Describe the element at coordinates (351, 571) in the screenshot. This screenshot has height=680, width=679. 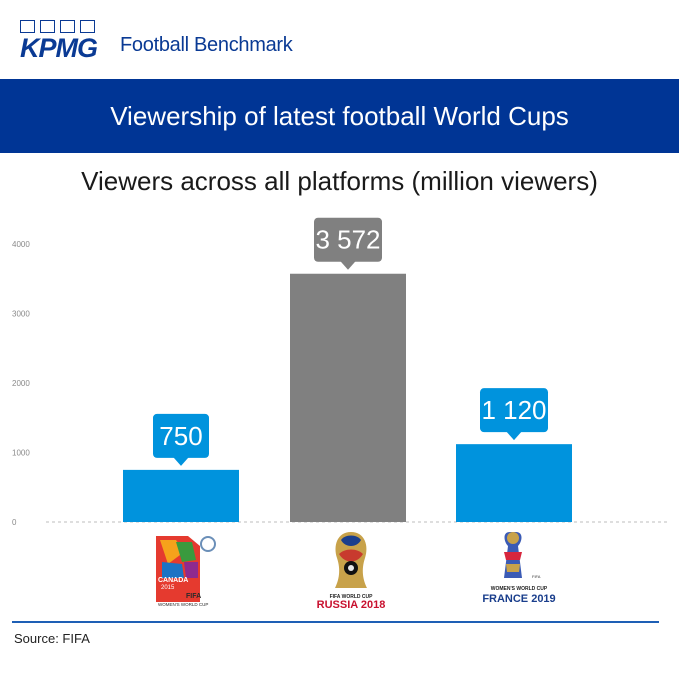
I see `russia-2018-logo-icon: FIFA WORLD CUP RUSSIA 2018` at that location.